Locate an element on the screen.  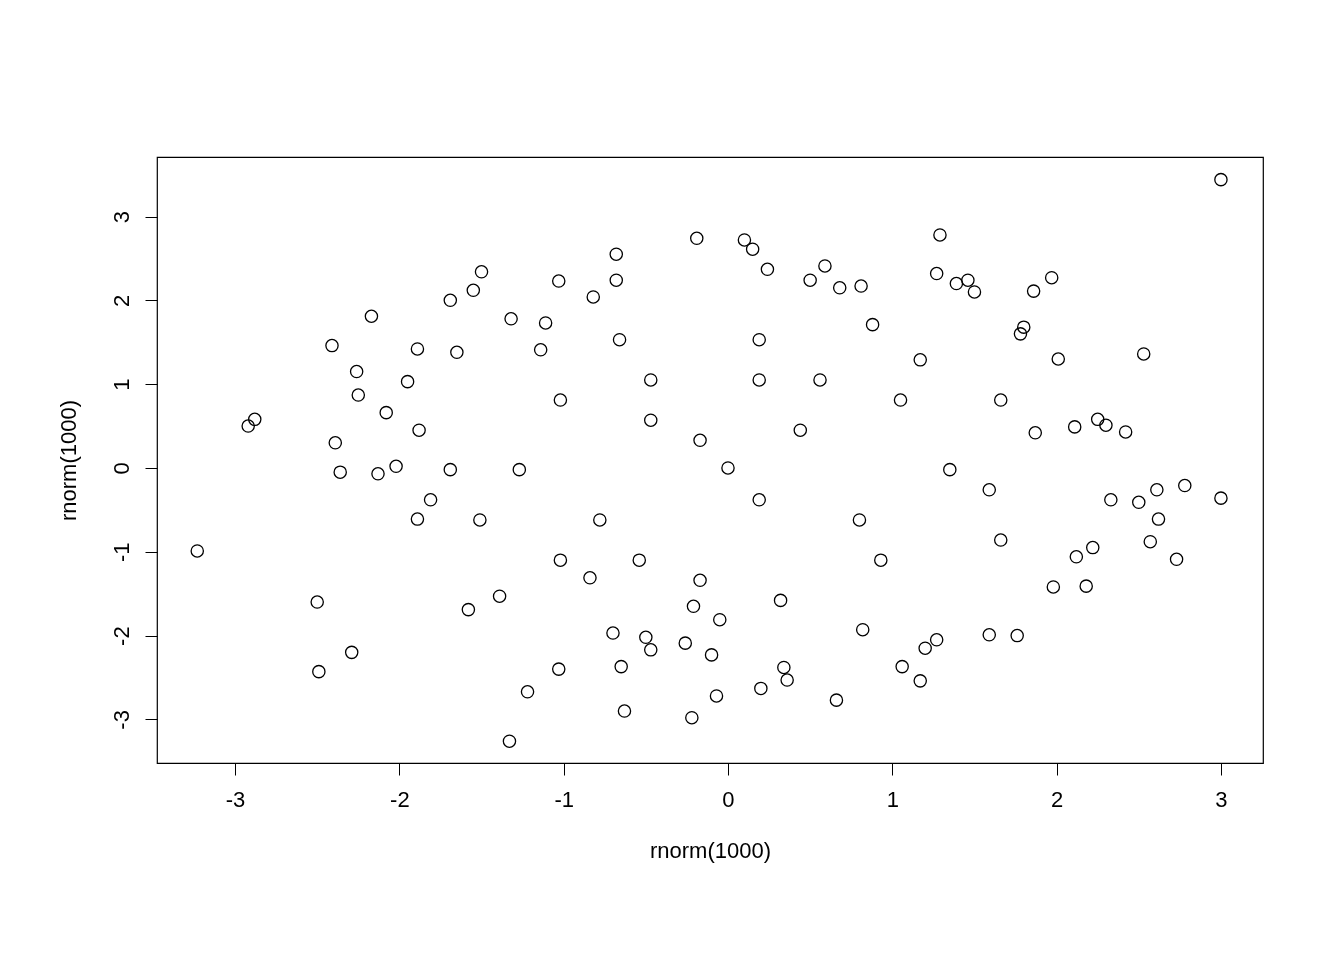
x-tick-label: 0 is located at coordinates (728, 799).